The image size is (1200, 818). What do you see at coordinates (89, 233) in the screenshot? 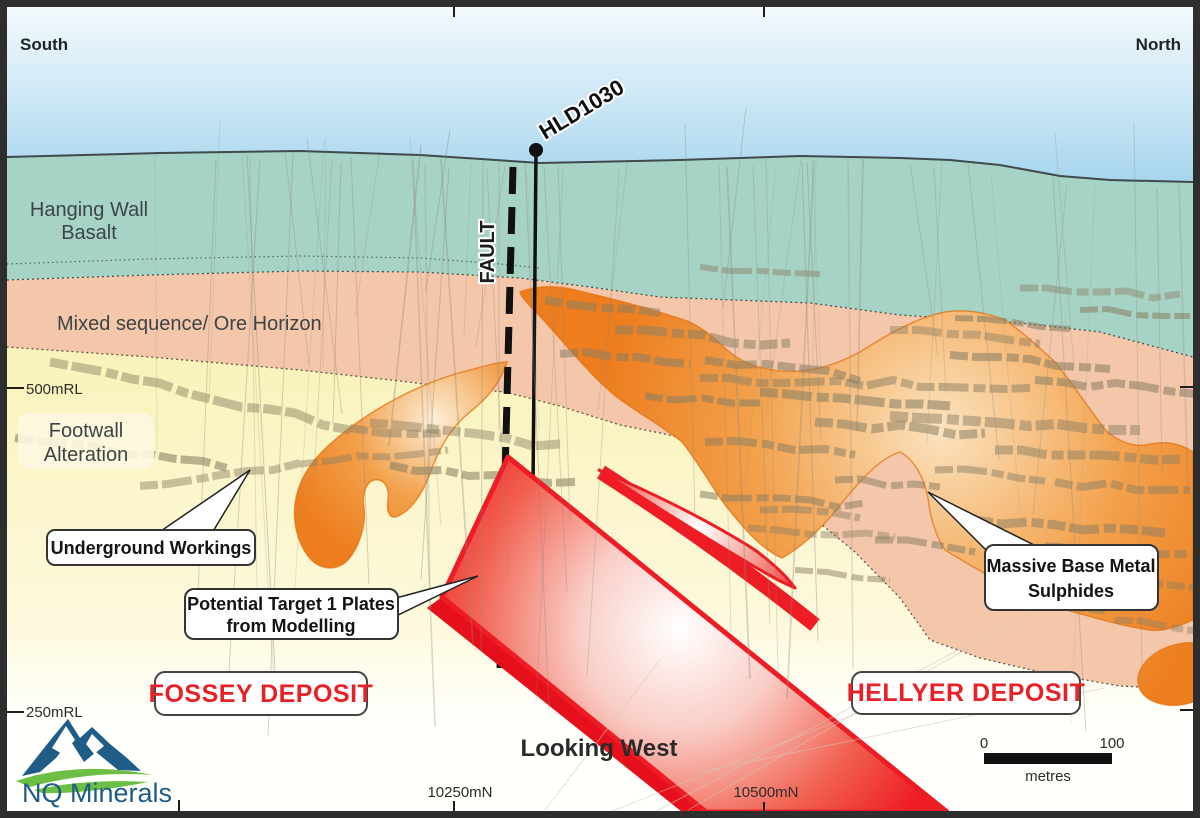
I see `hanging-wall-label-line2: Basalt` at bounding box center [89, 233].